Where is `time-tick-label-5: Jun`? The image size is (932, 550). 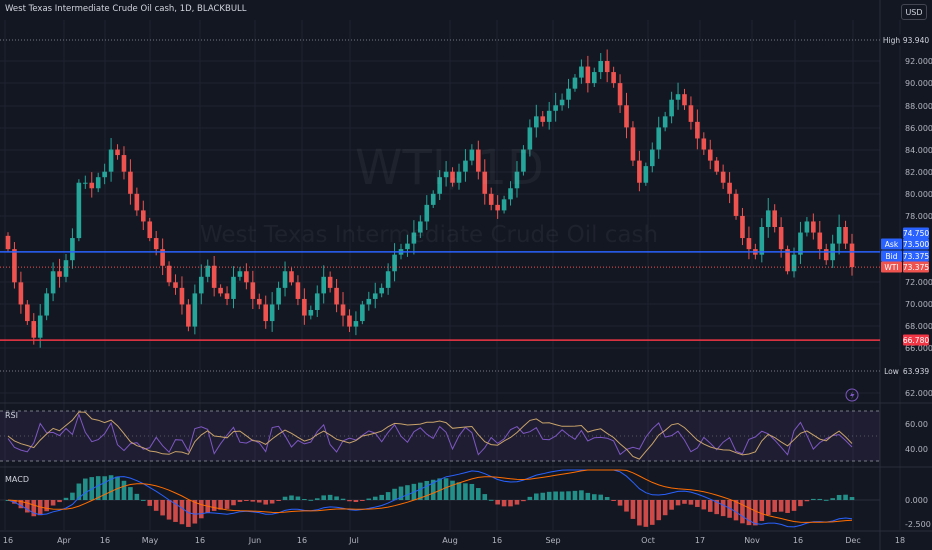 time-tick-label-5: Jun is located at coordinates (255, 540).